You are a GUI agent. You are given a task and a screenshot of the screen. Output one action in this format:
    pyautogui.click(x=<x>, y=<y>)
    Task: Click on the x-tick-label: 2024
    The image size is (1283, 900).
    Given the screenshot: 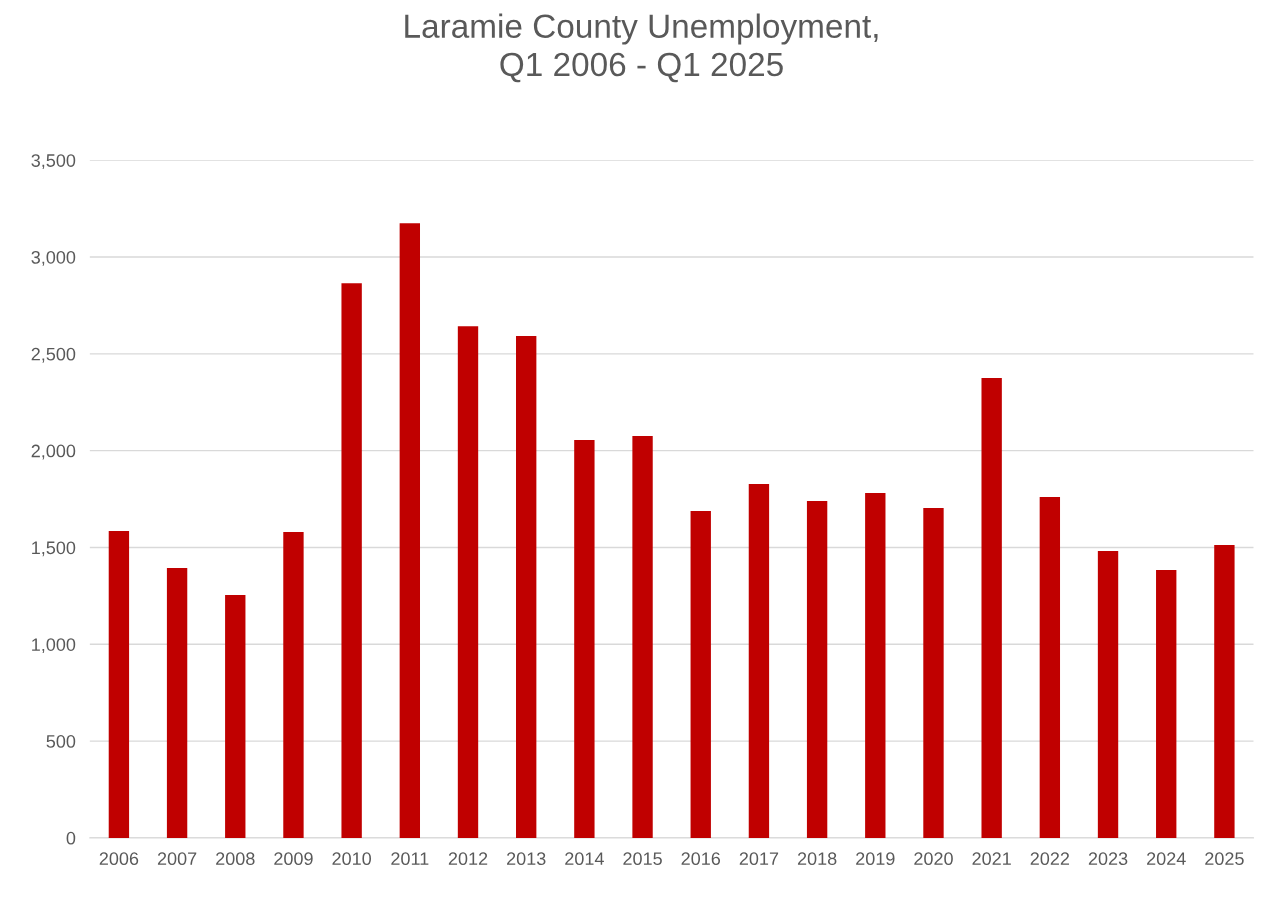 What is the action you would take?
    pyautogui.click(x=1166, y=859)
    